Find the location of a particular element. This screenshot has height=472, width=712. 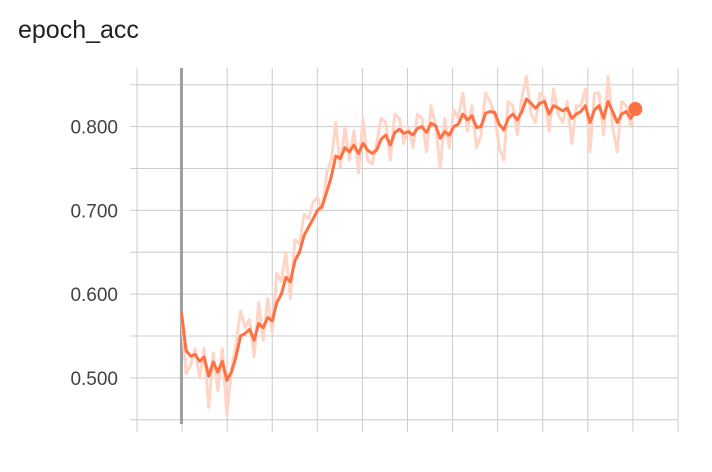

y-tick-label: 0.700 is located at coordinates (94, 211).